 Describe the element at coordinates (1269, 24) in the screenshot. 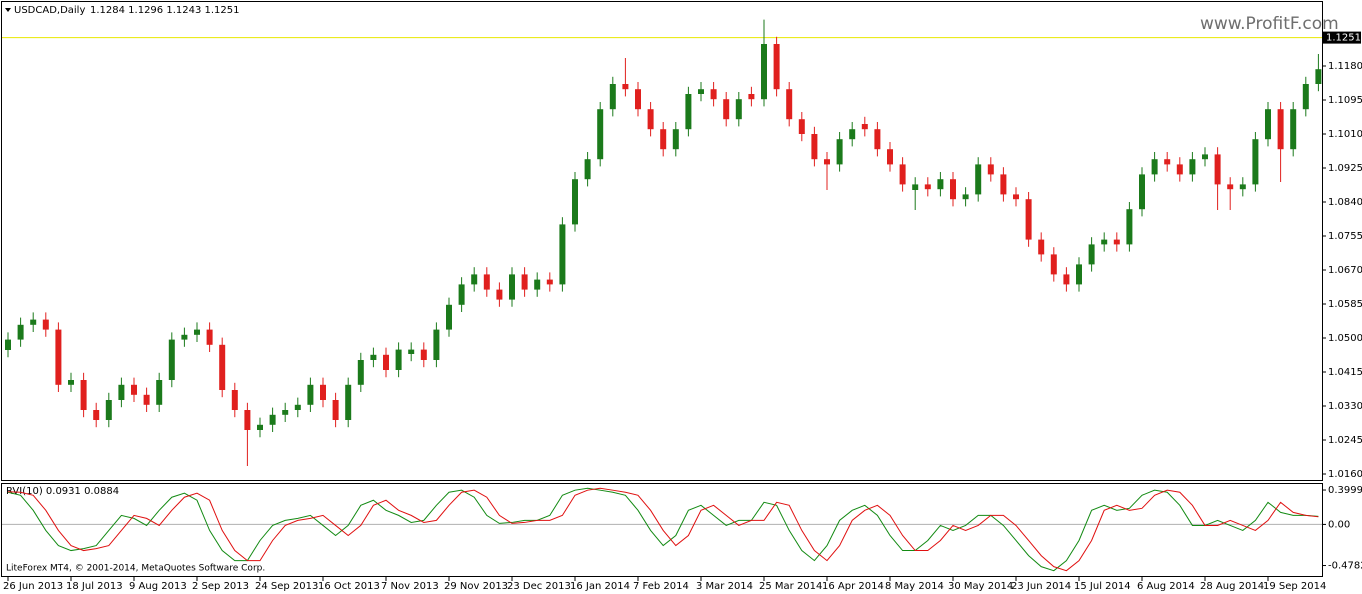

I see `watermark: www.ProfitF.com` at that location.